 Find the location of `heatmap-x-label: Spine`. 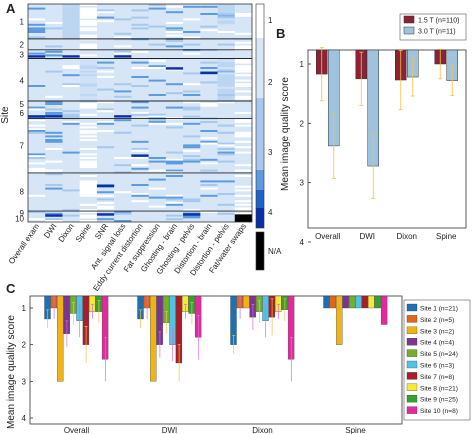

heatmap-x-label: Spine is located at coordinates (83, 233).